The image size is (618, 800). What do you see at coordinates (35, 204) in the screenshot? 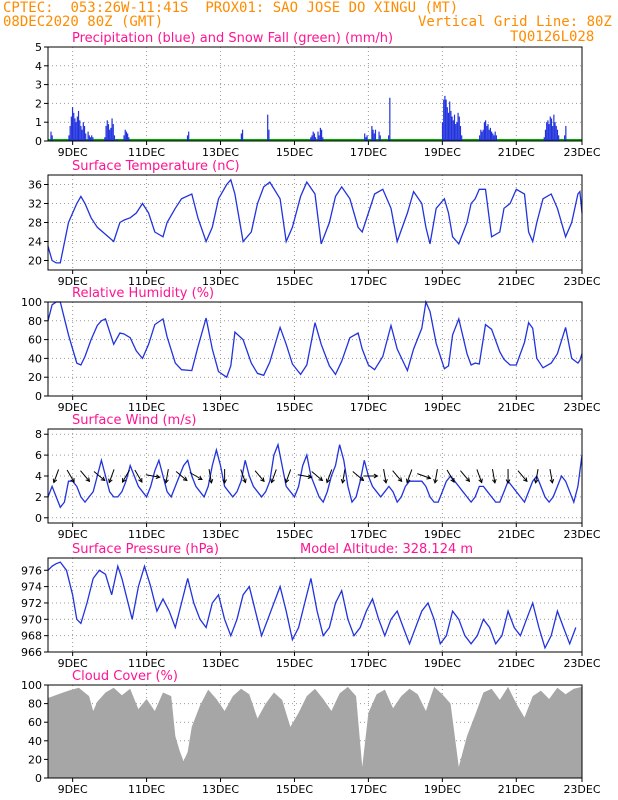
I see `y-tick-label: 32` at bounding box center [35, 204].